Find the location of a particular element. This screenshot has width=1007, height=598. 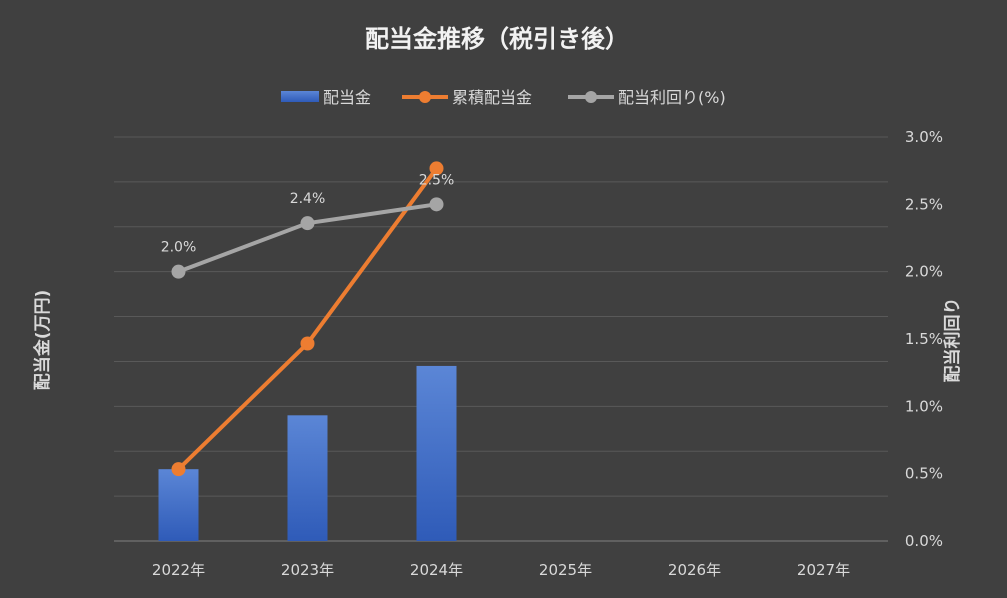

line-series is located at coordinates (307, 319).